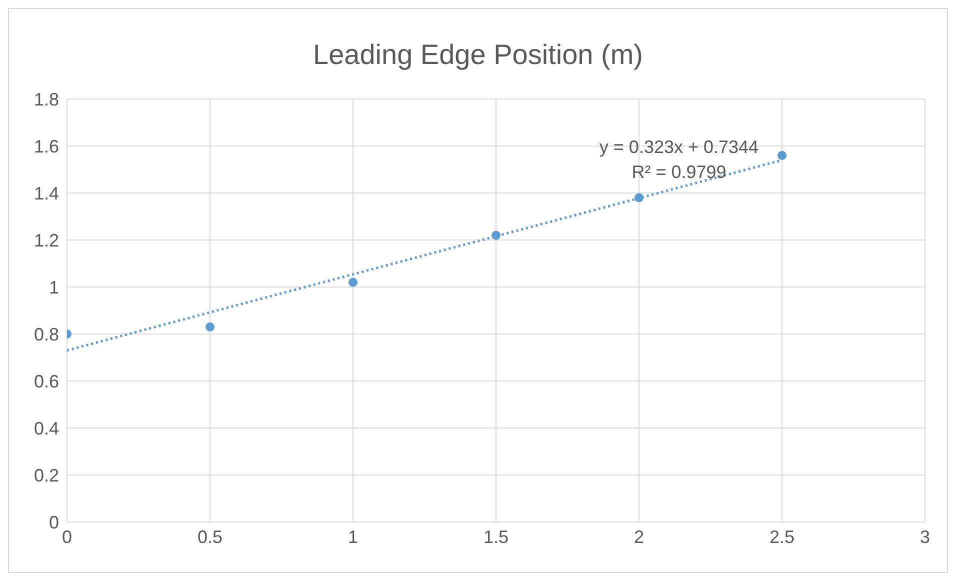  Describe the element at coordinates (46, 334) in the screenshot. I see `y-tick-label: 0.8` at that location.